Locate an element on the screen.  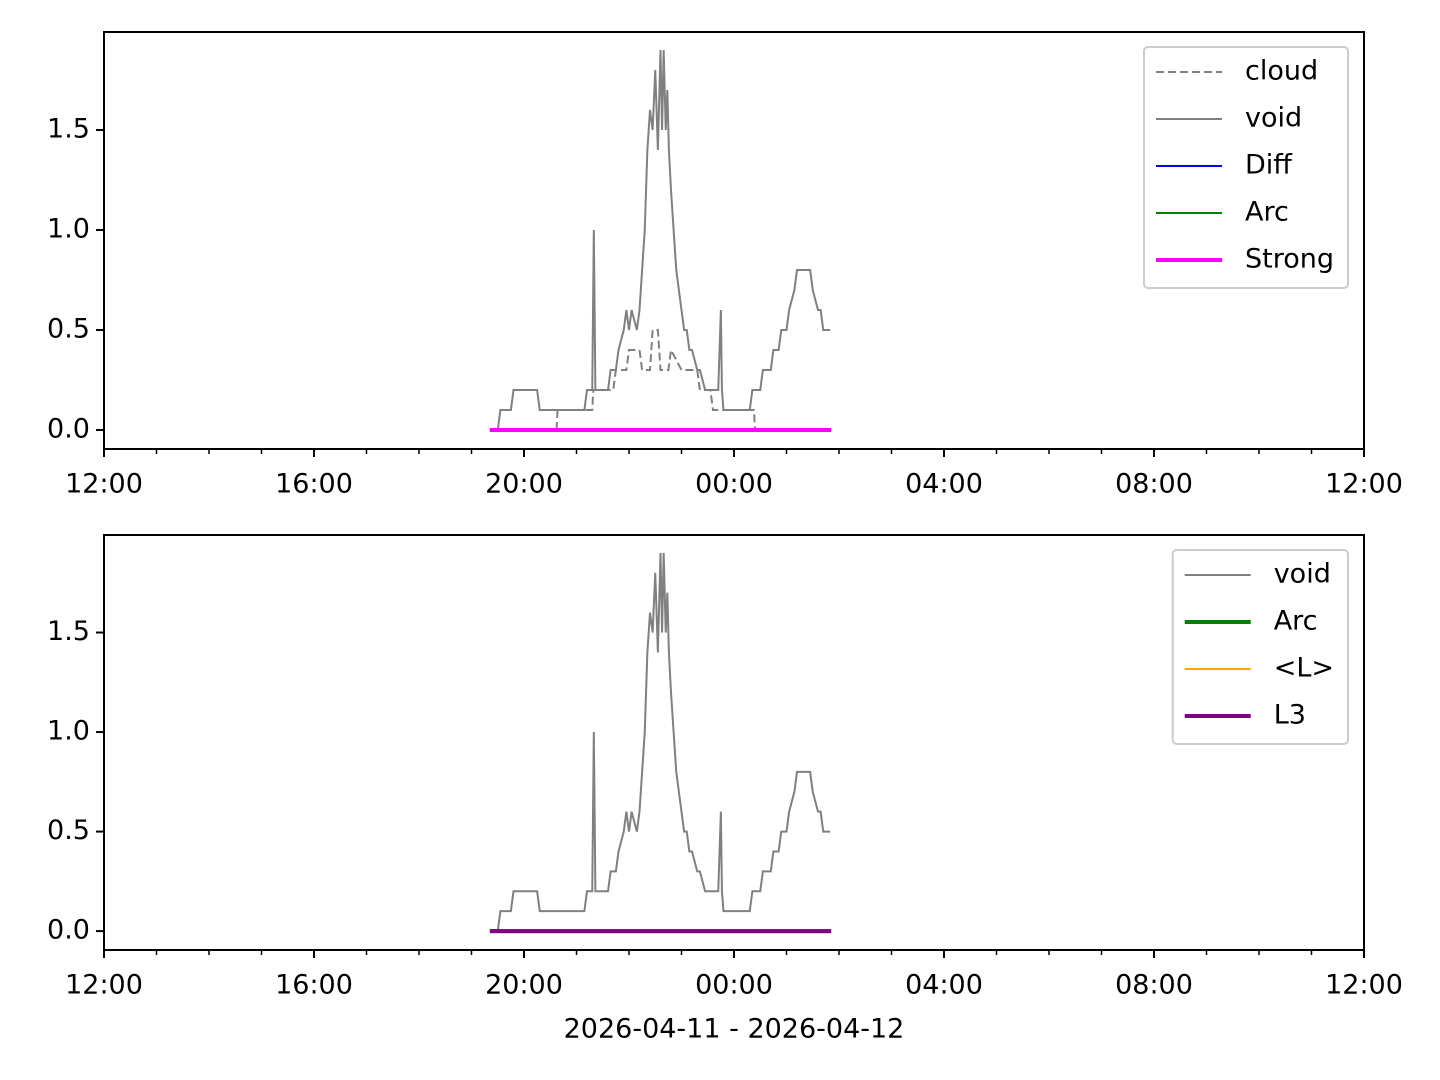
legend-label: Strong is located at coordinates (1289, 259).